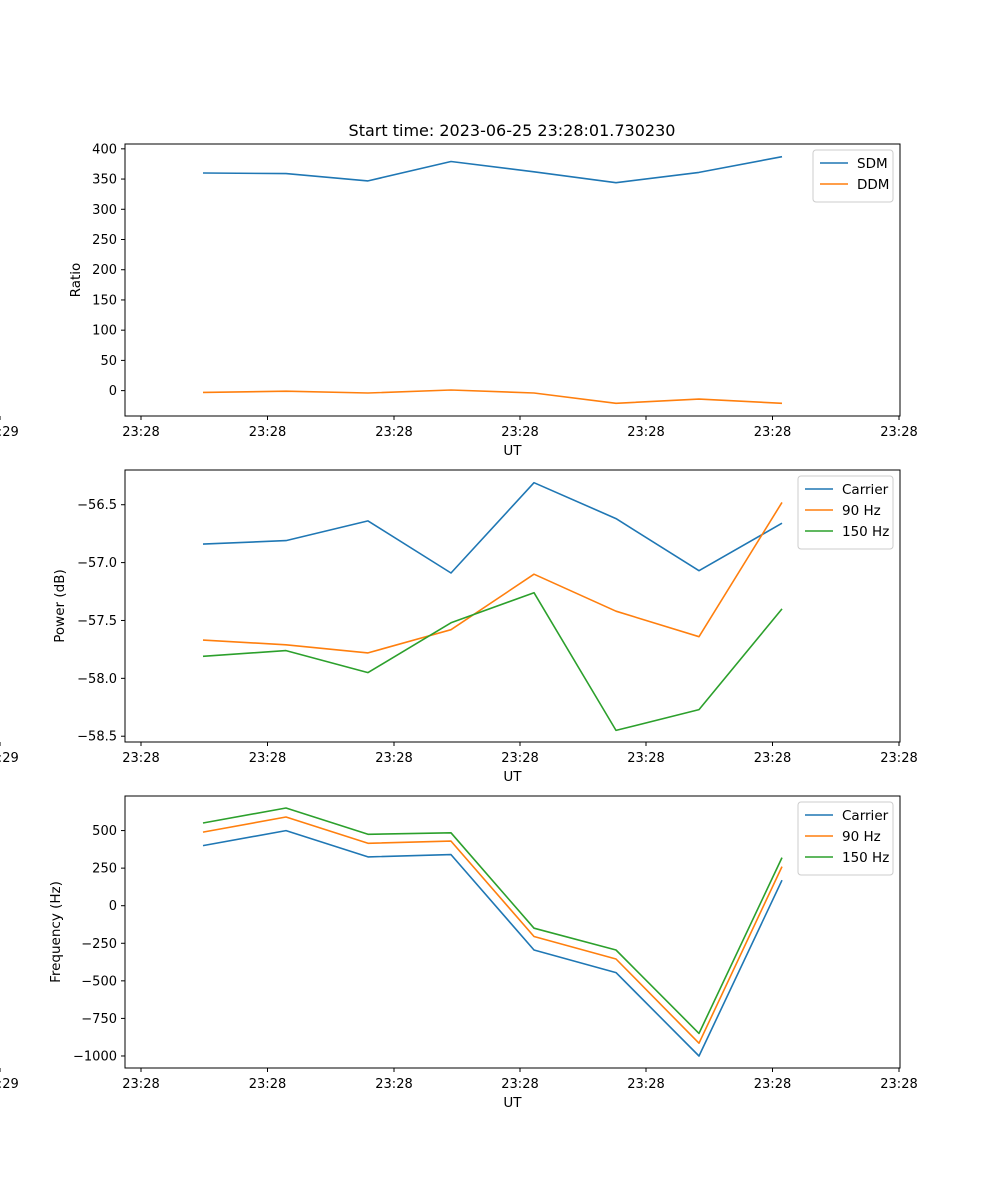 This screenshot has height=1200, width=1000. What do you see at coordinates (97, 621) in the screenshot?
I see `y-tick-label: −57.5` at bounding box center [97, 621].